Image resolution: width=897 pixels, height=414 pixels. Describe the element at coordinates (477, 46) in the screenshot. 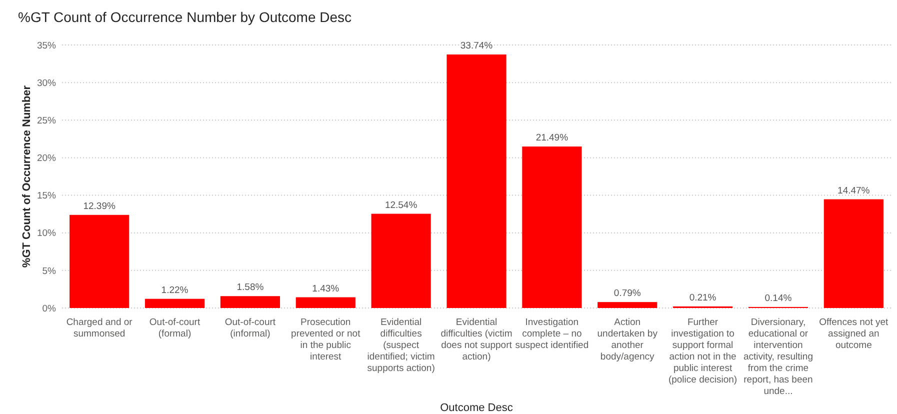

I see `data-label: 33.74%` at that location.